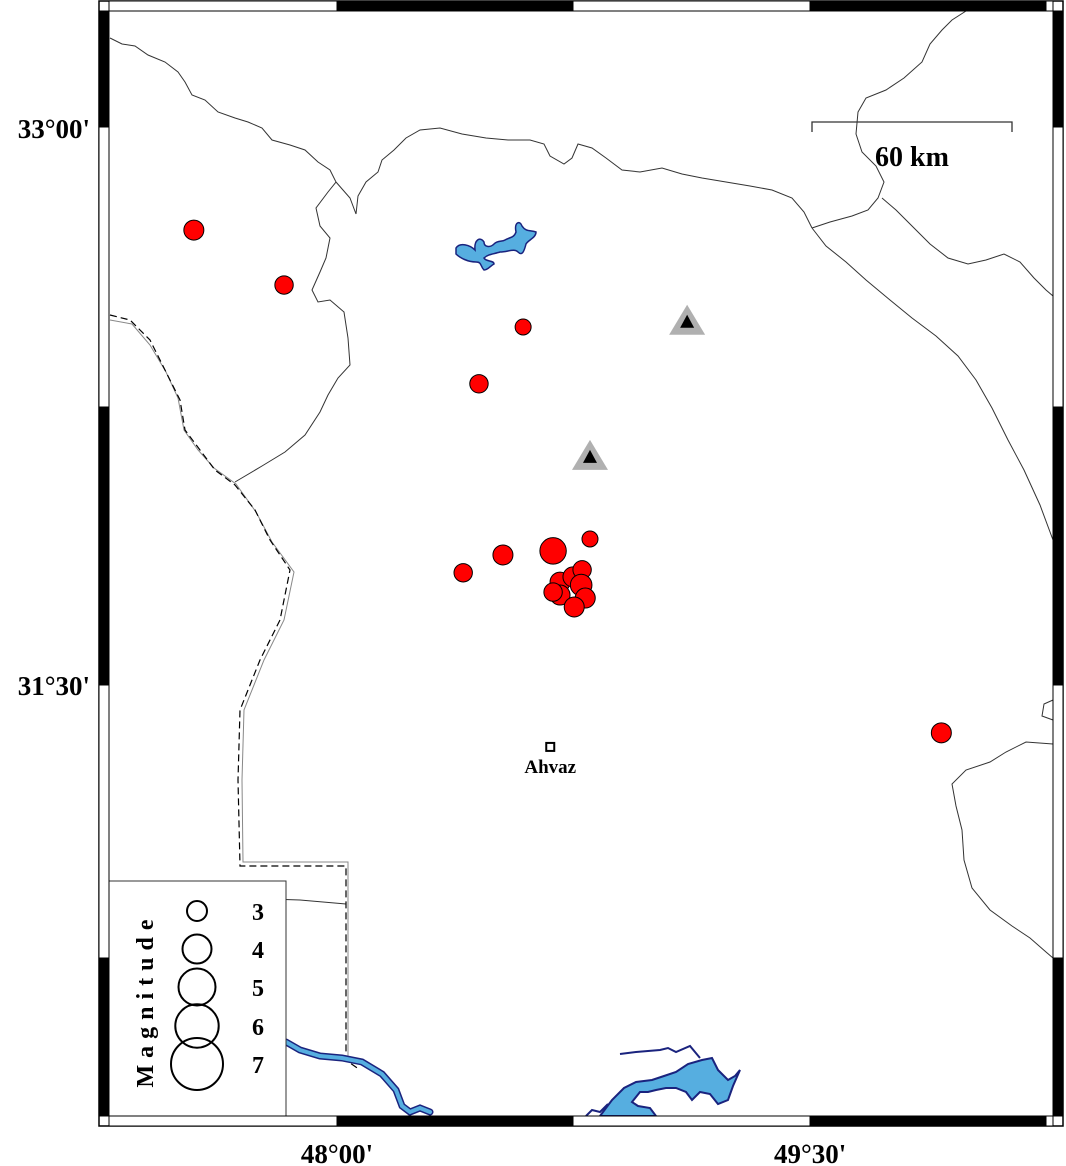  I want to click on y-tick-label: 33°00', so click(54, 129).